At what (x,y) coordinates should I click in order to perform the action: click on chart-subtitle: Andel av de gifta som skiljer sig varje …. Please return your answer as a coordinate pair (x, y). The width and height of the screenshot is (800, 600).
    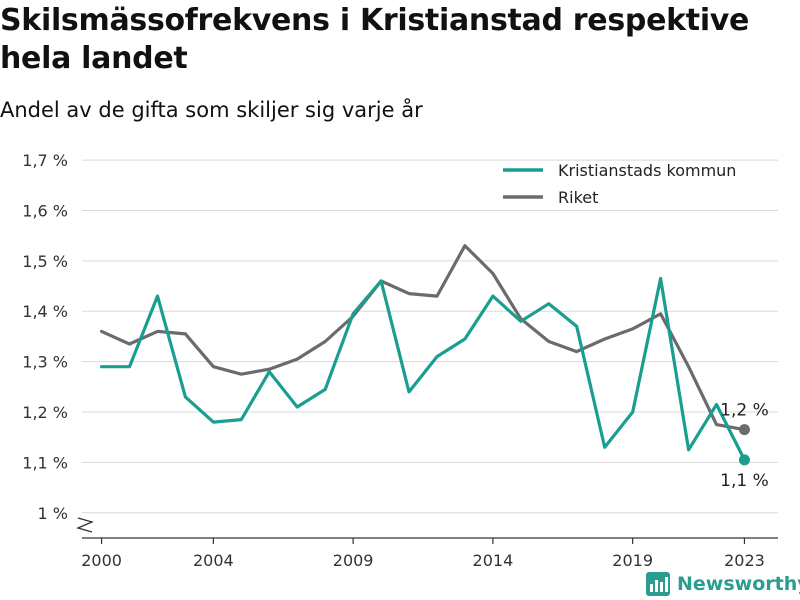
    Looking at the image, I should click on (211, 110).